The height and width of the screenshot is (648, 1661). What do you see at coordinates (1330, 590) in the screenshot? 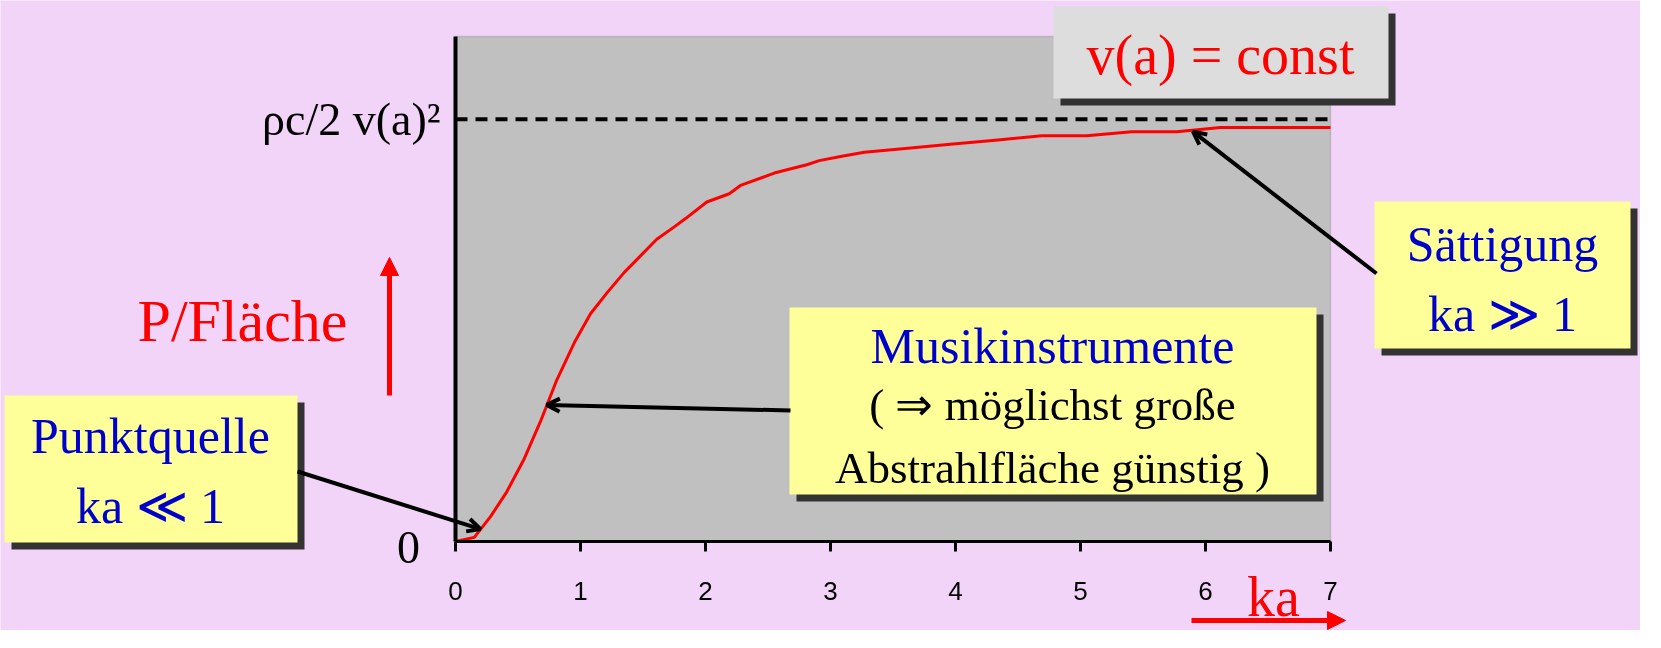
I see `x-tick-label: 7` at bounding box center [1330, 590].